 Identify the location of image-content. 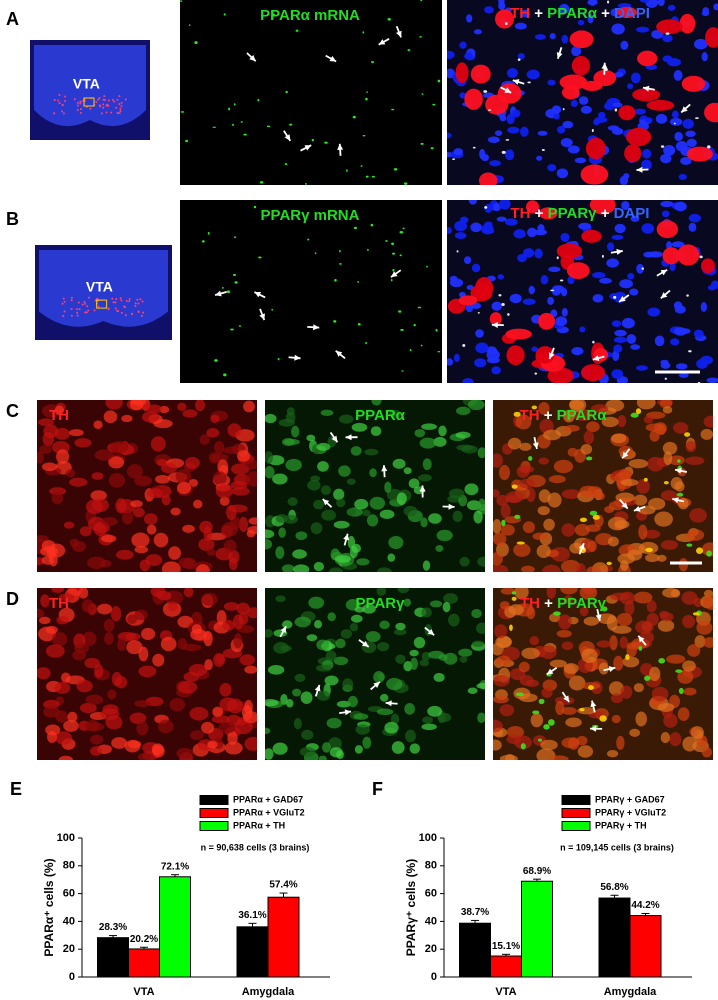
(310, 92).